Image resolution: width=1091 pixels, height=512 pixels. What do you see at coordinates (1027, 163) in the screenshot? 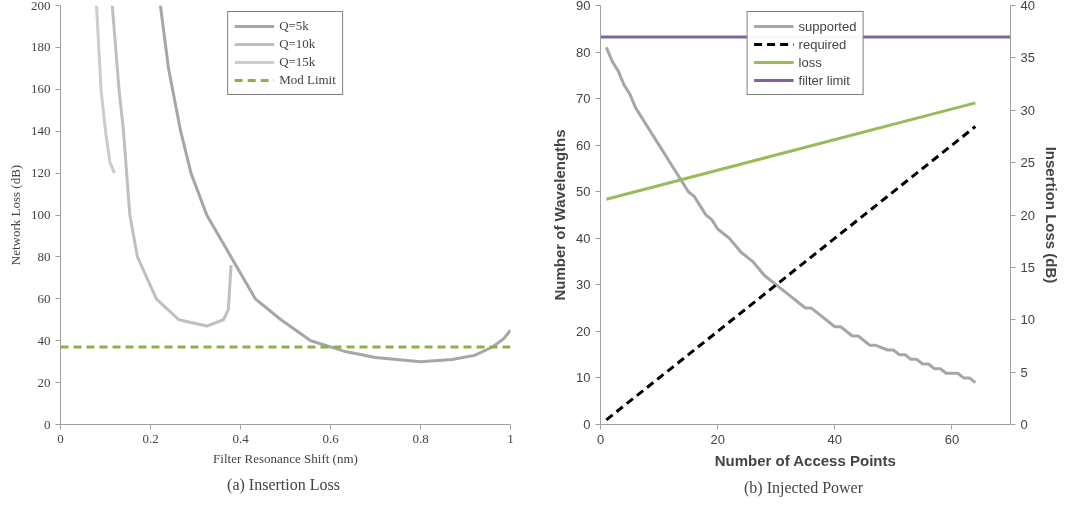
I see `y2-tick-label: 25` at bounding box center [1027, 163].